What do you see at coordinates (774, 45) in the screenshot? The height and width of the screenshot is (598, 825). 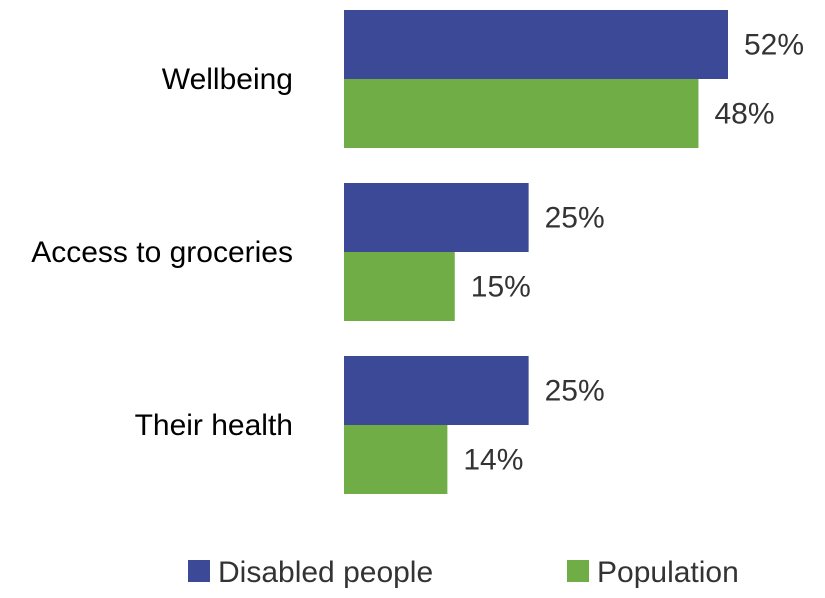 I see `data-label: 52%` at bounding box center [774, 45].